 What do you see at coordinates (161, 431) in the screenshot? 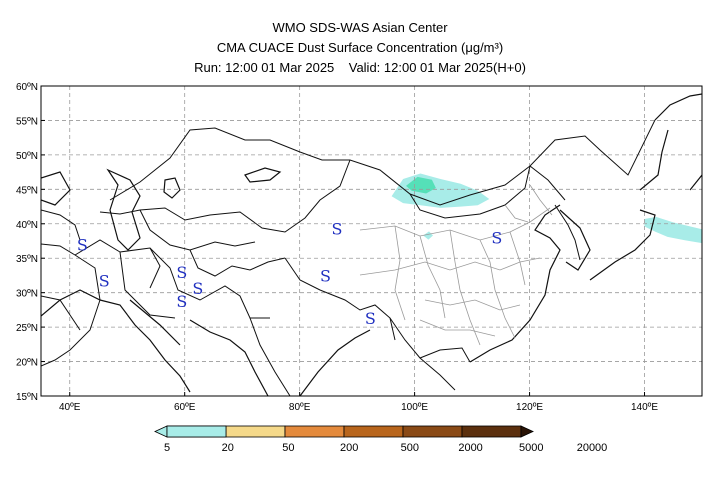
I see `colorbar-min-arrow` at bounding box center [161, 431].